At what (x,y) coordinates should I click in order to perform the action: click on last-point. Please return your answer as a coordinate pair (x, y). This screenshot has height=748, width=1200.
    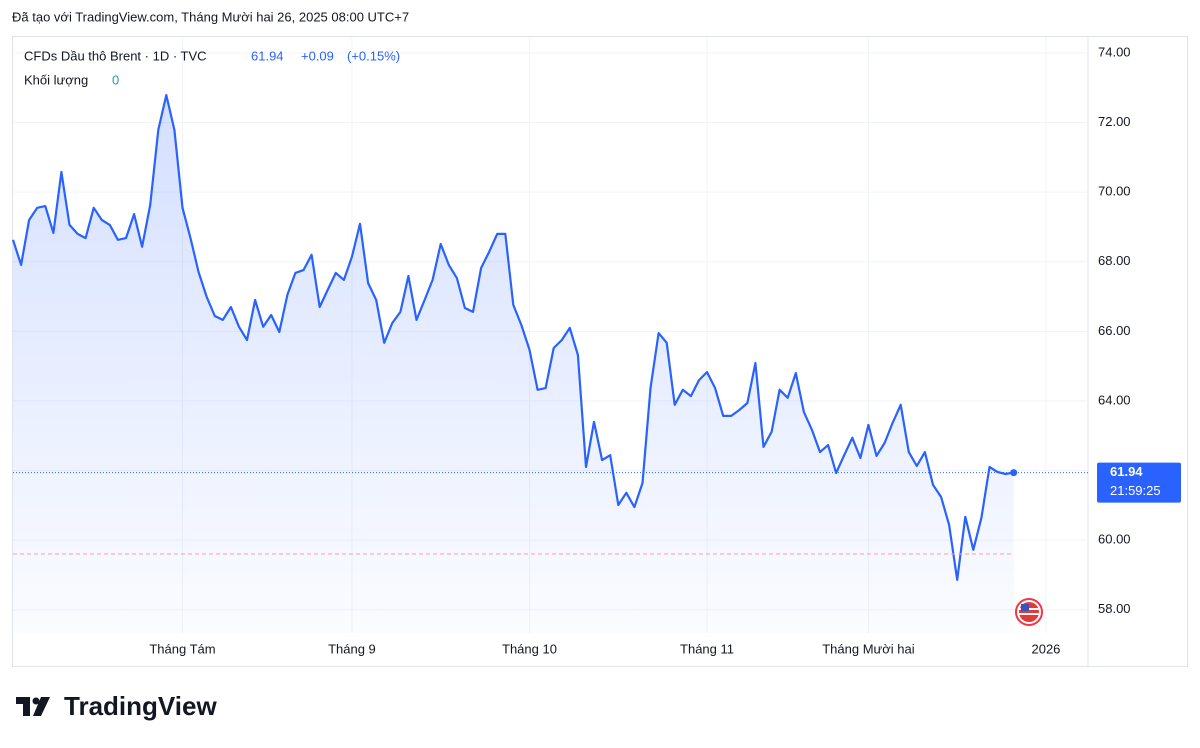
    Looking at the image, I should click on (1014, 473).